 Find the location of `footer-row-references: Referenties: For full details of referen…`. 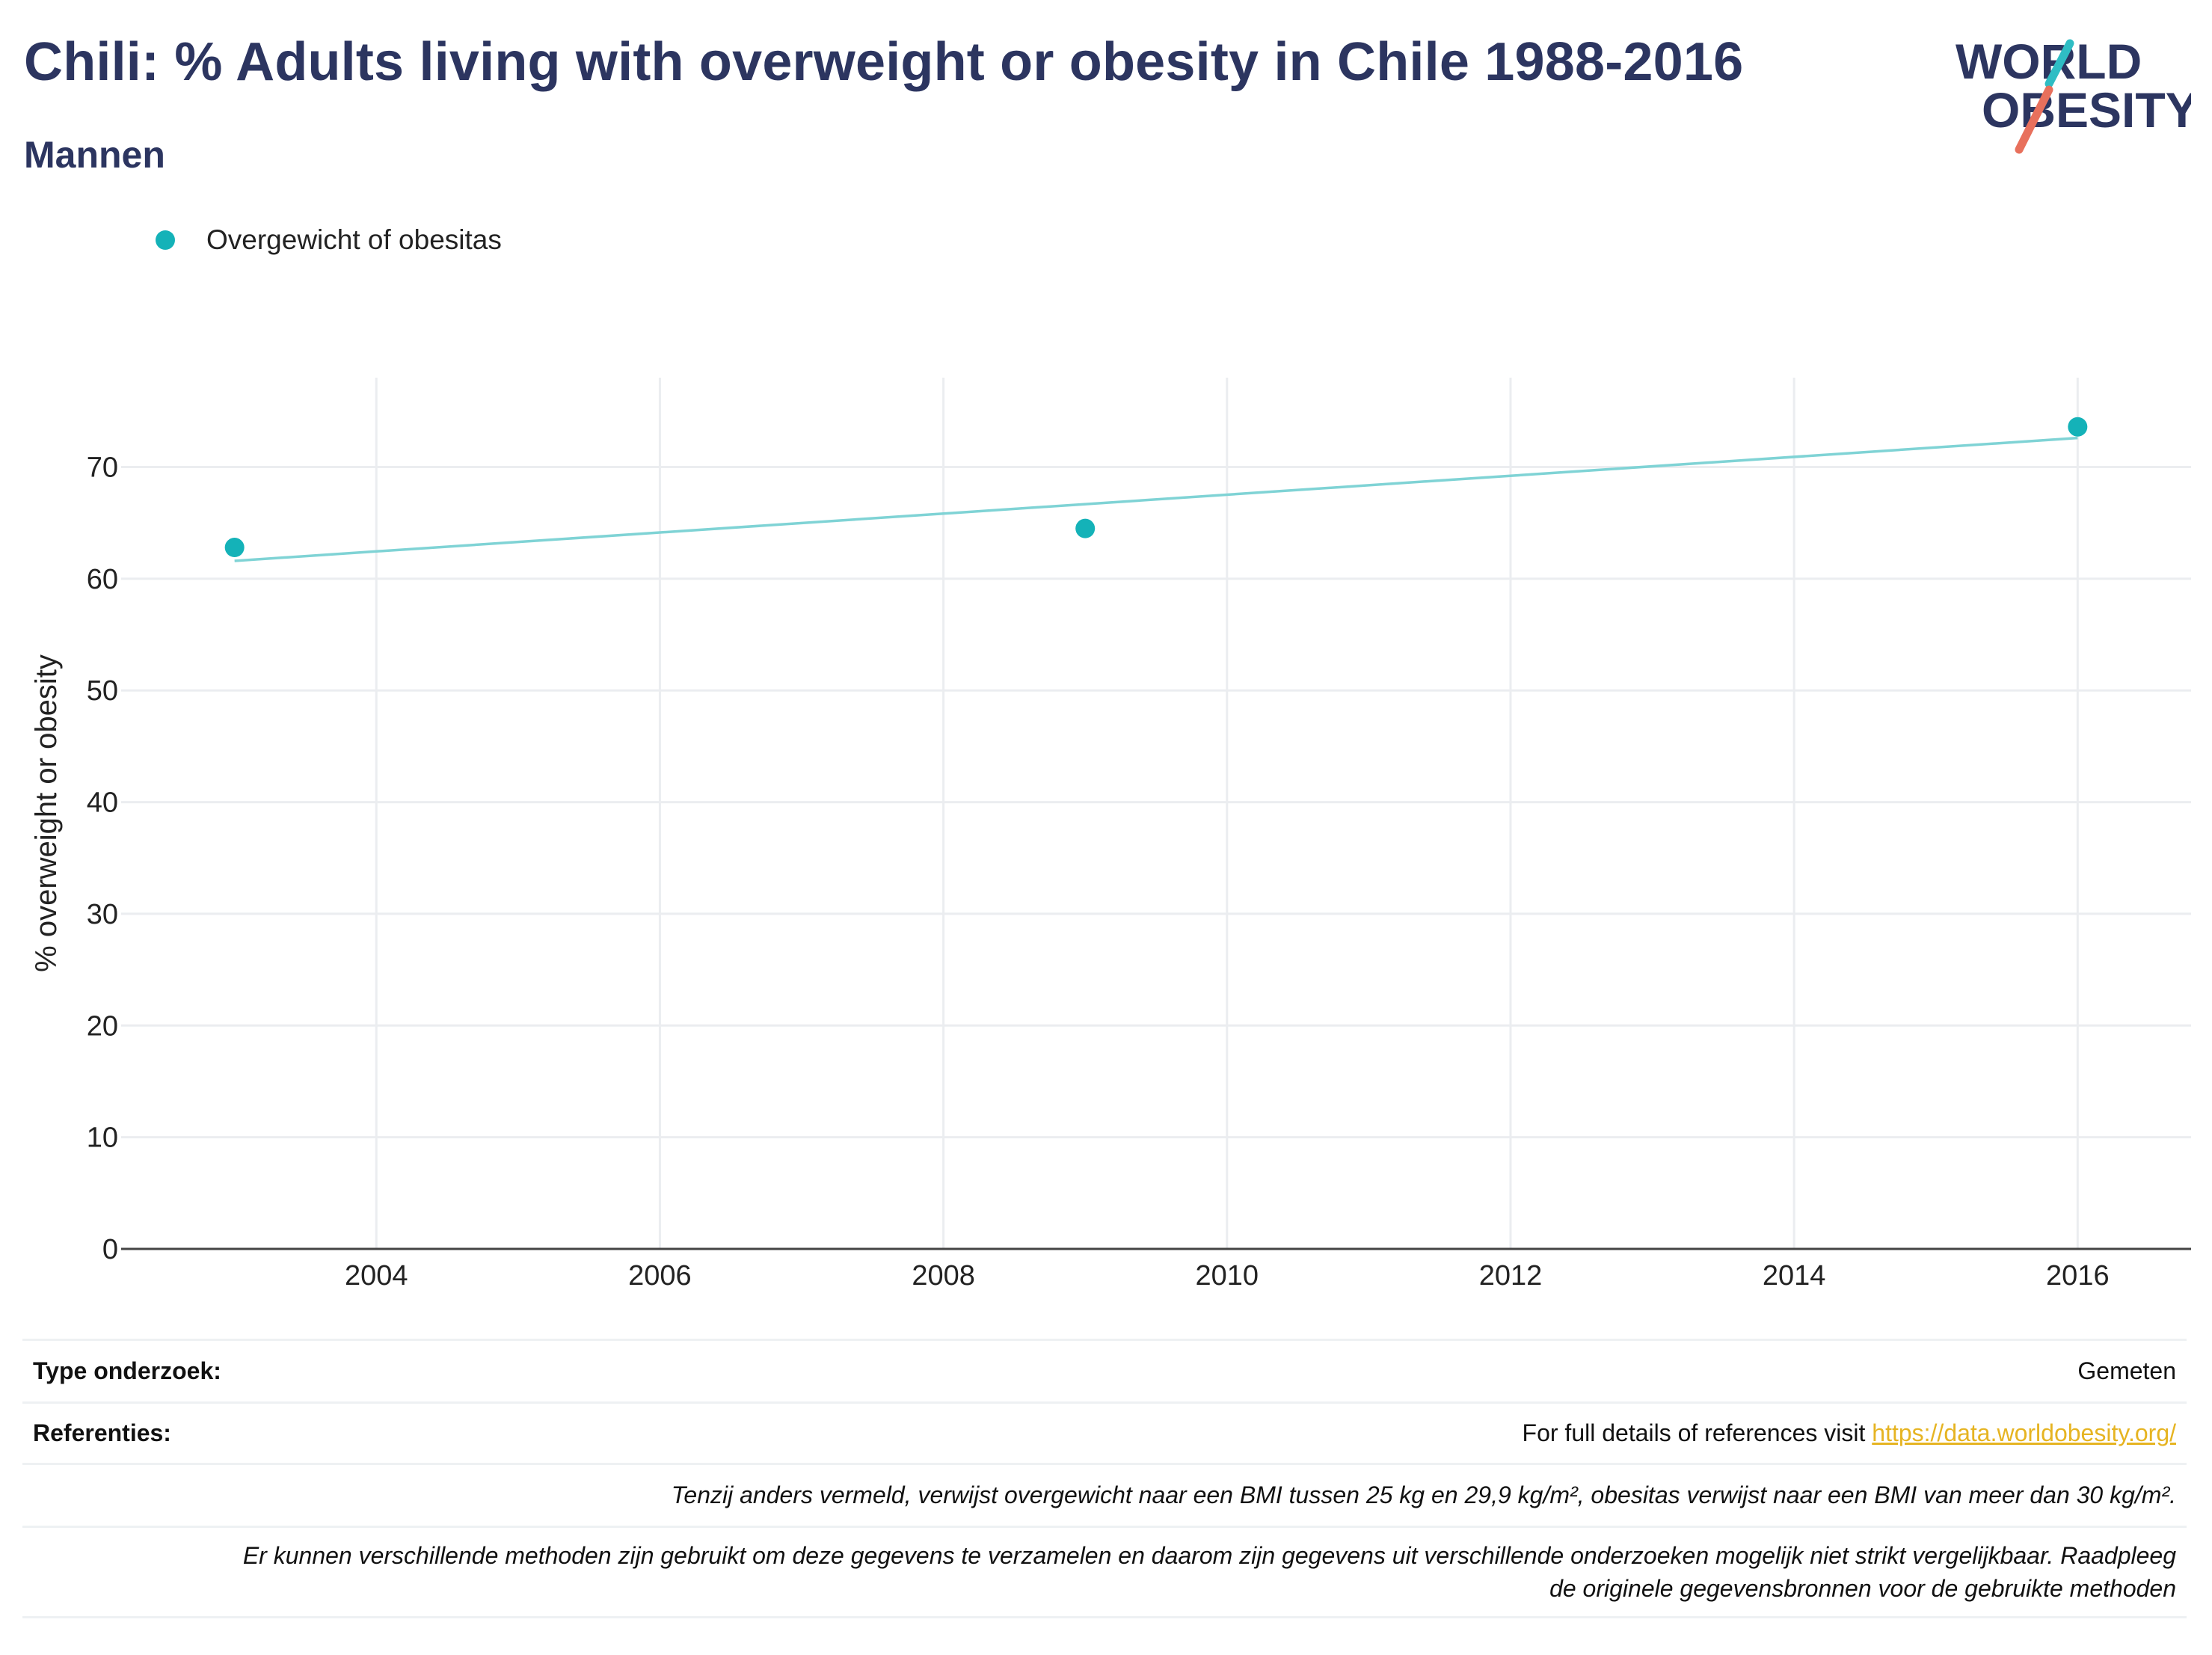

footer-row-references: Referenties: For full details of referen… is located at coordinates (1104, 1432).